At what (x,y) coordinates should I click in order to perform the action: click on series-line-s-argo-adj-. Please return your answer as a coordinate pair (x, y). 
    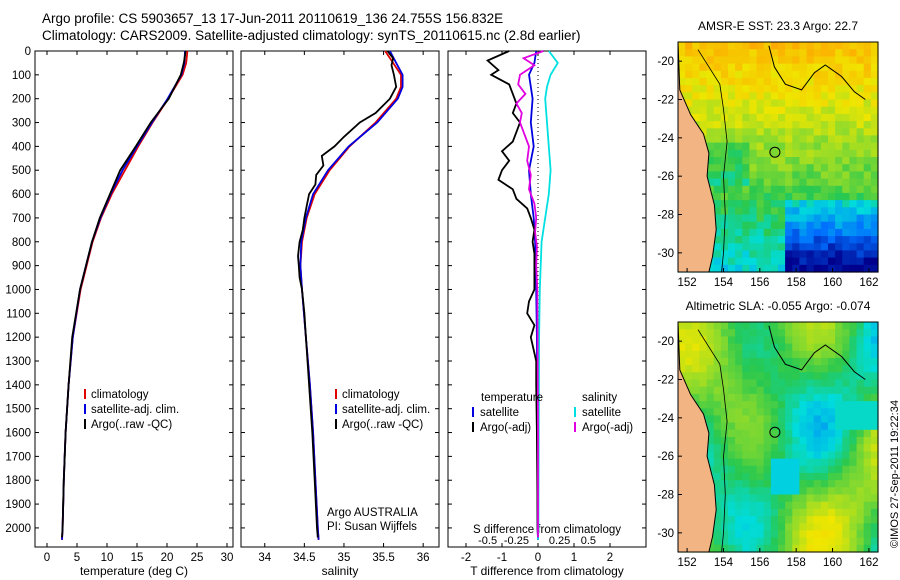
    Looking at the image, I should click on (529, 294).